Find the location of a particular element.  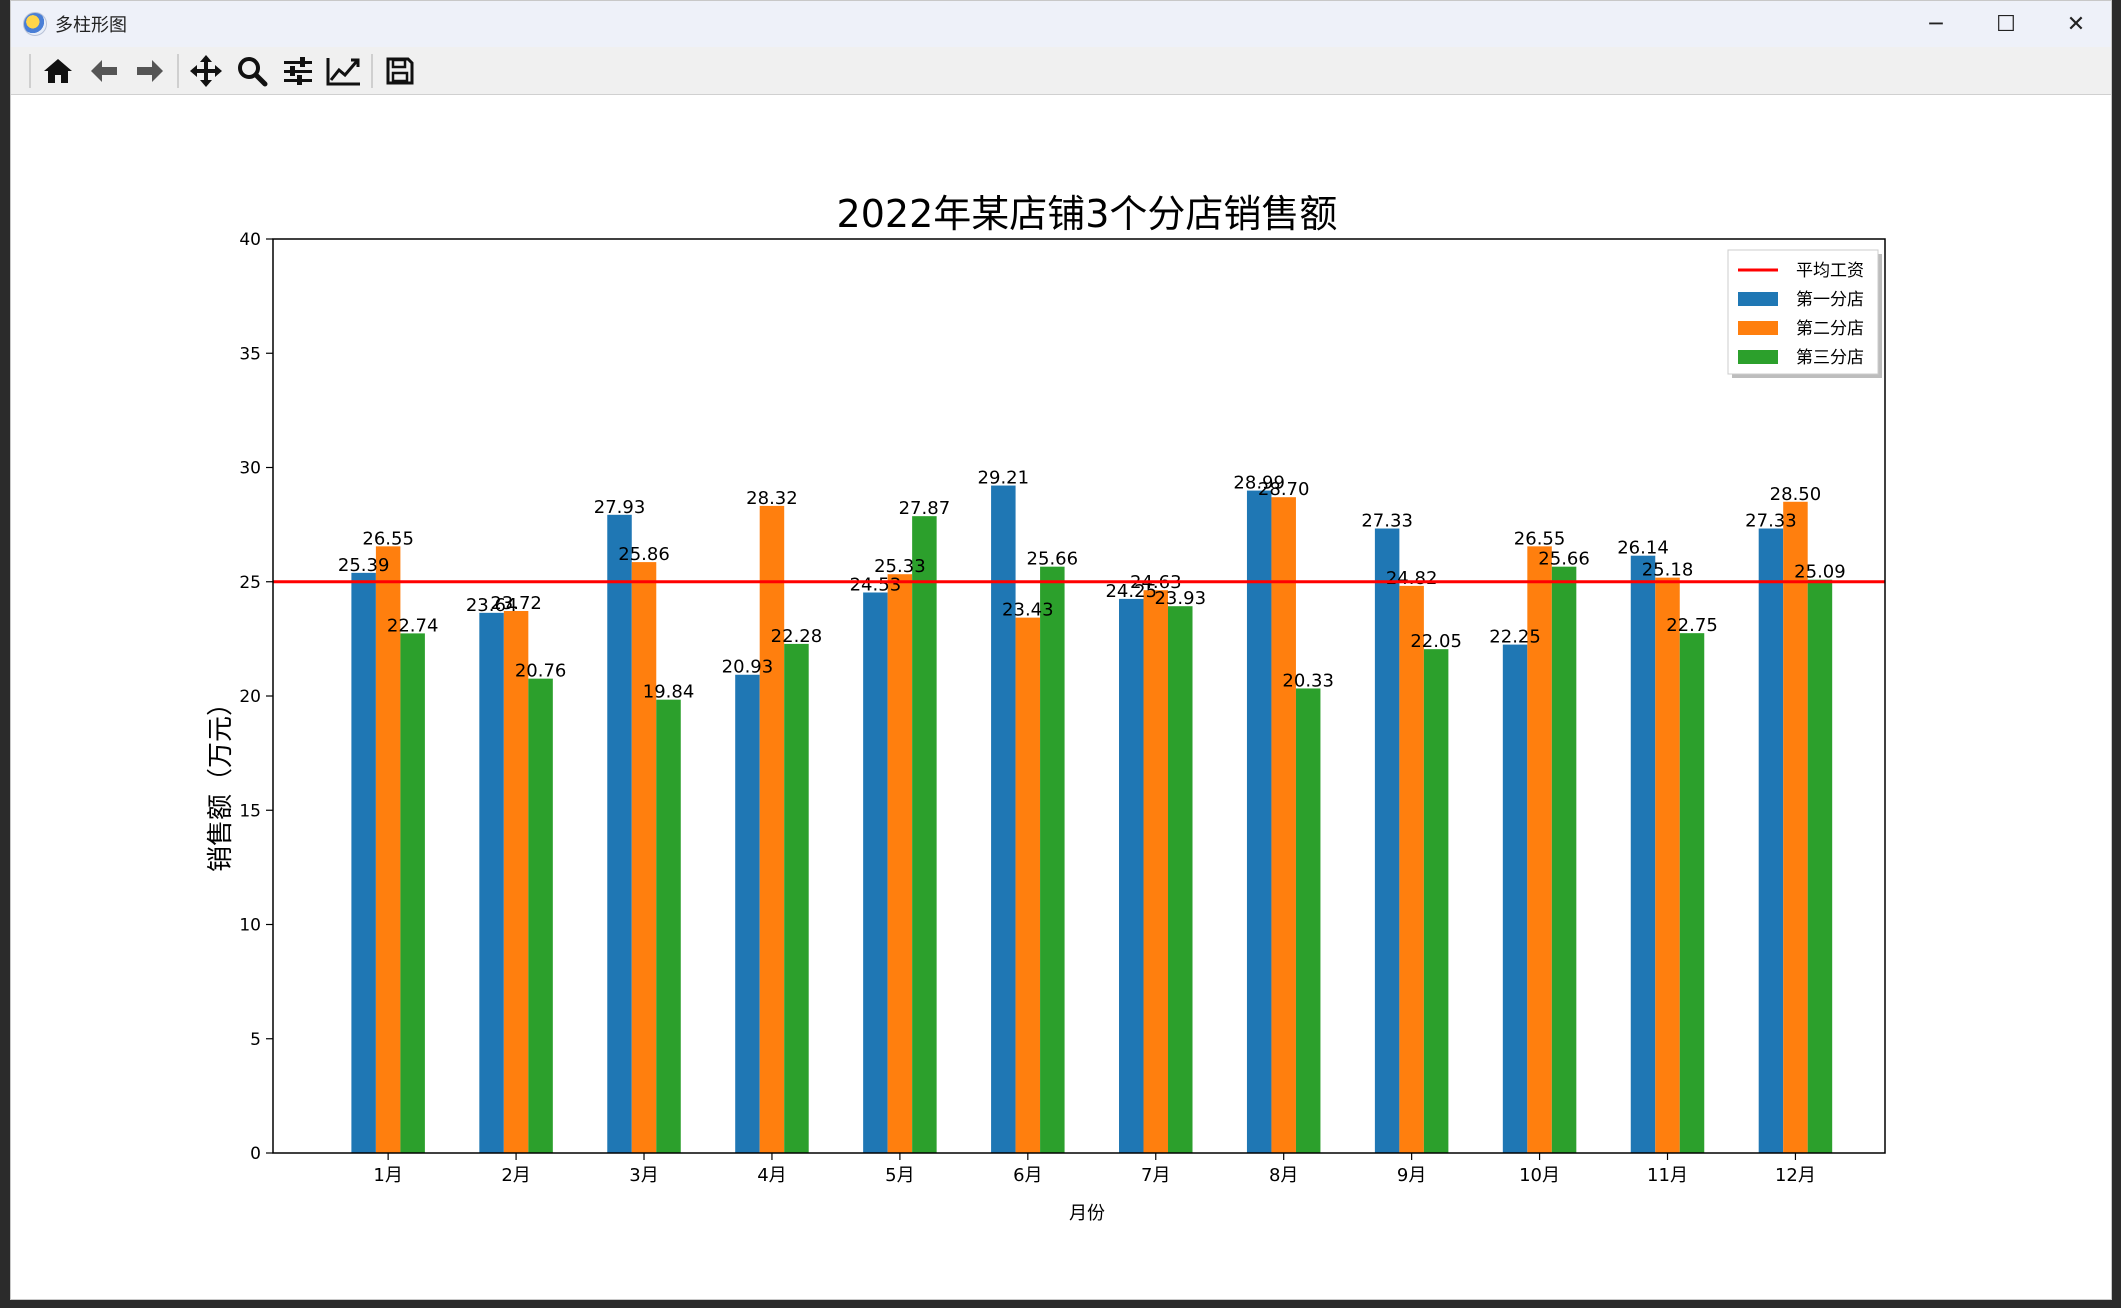

minimize-button: ─ is located at coordinates (1936, 24).